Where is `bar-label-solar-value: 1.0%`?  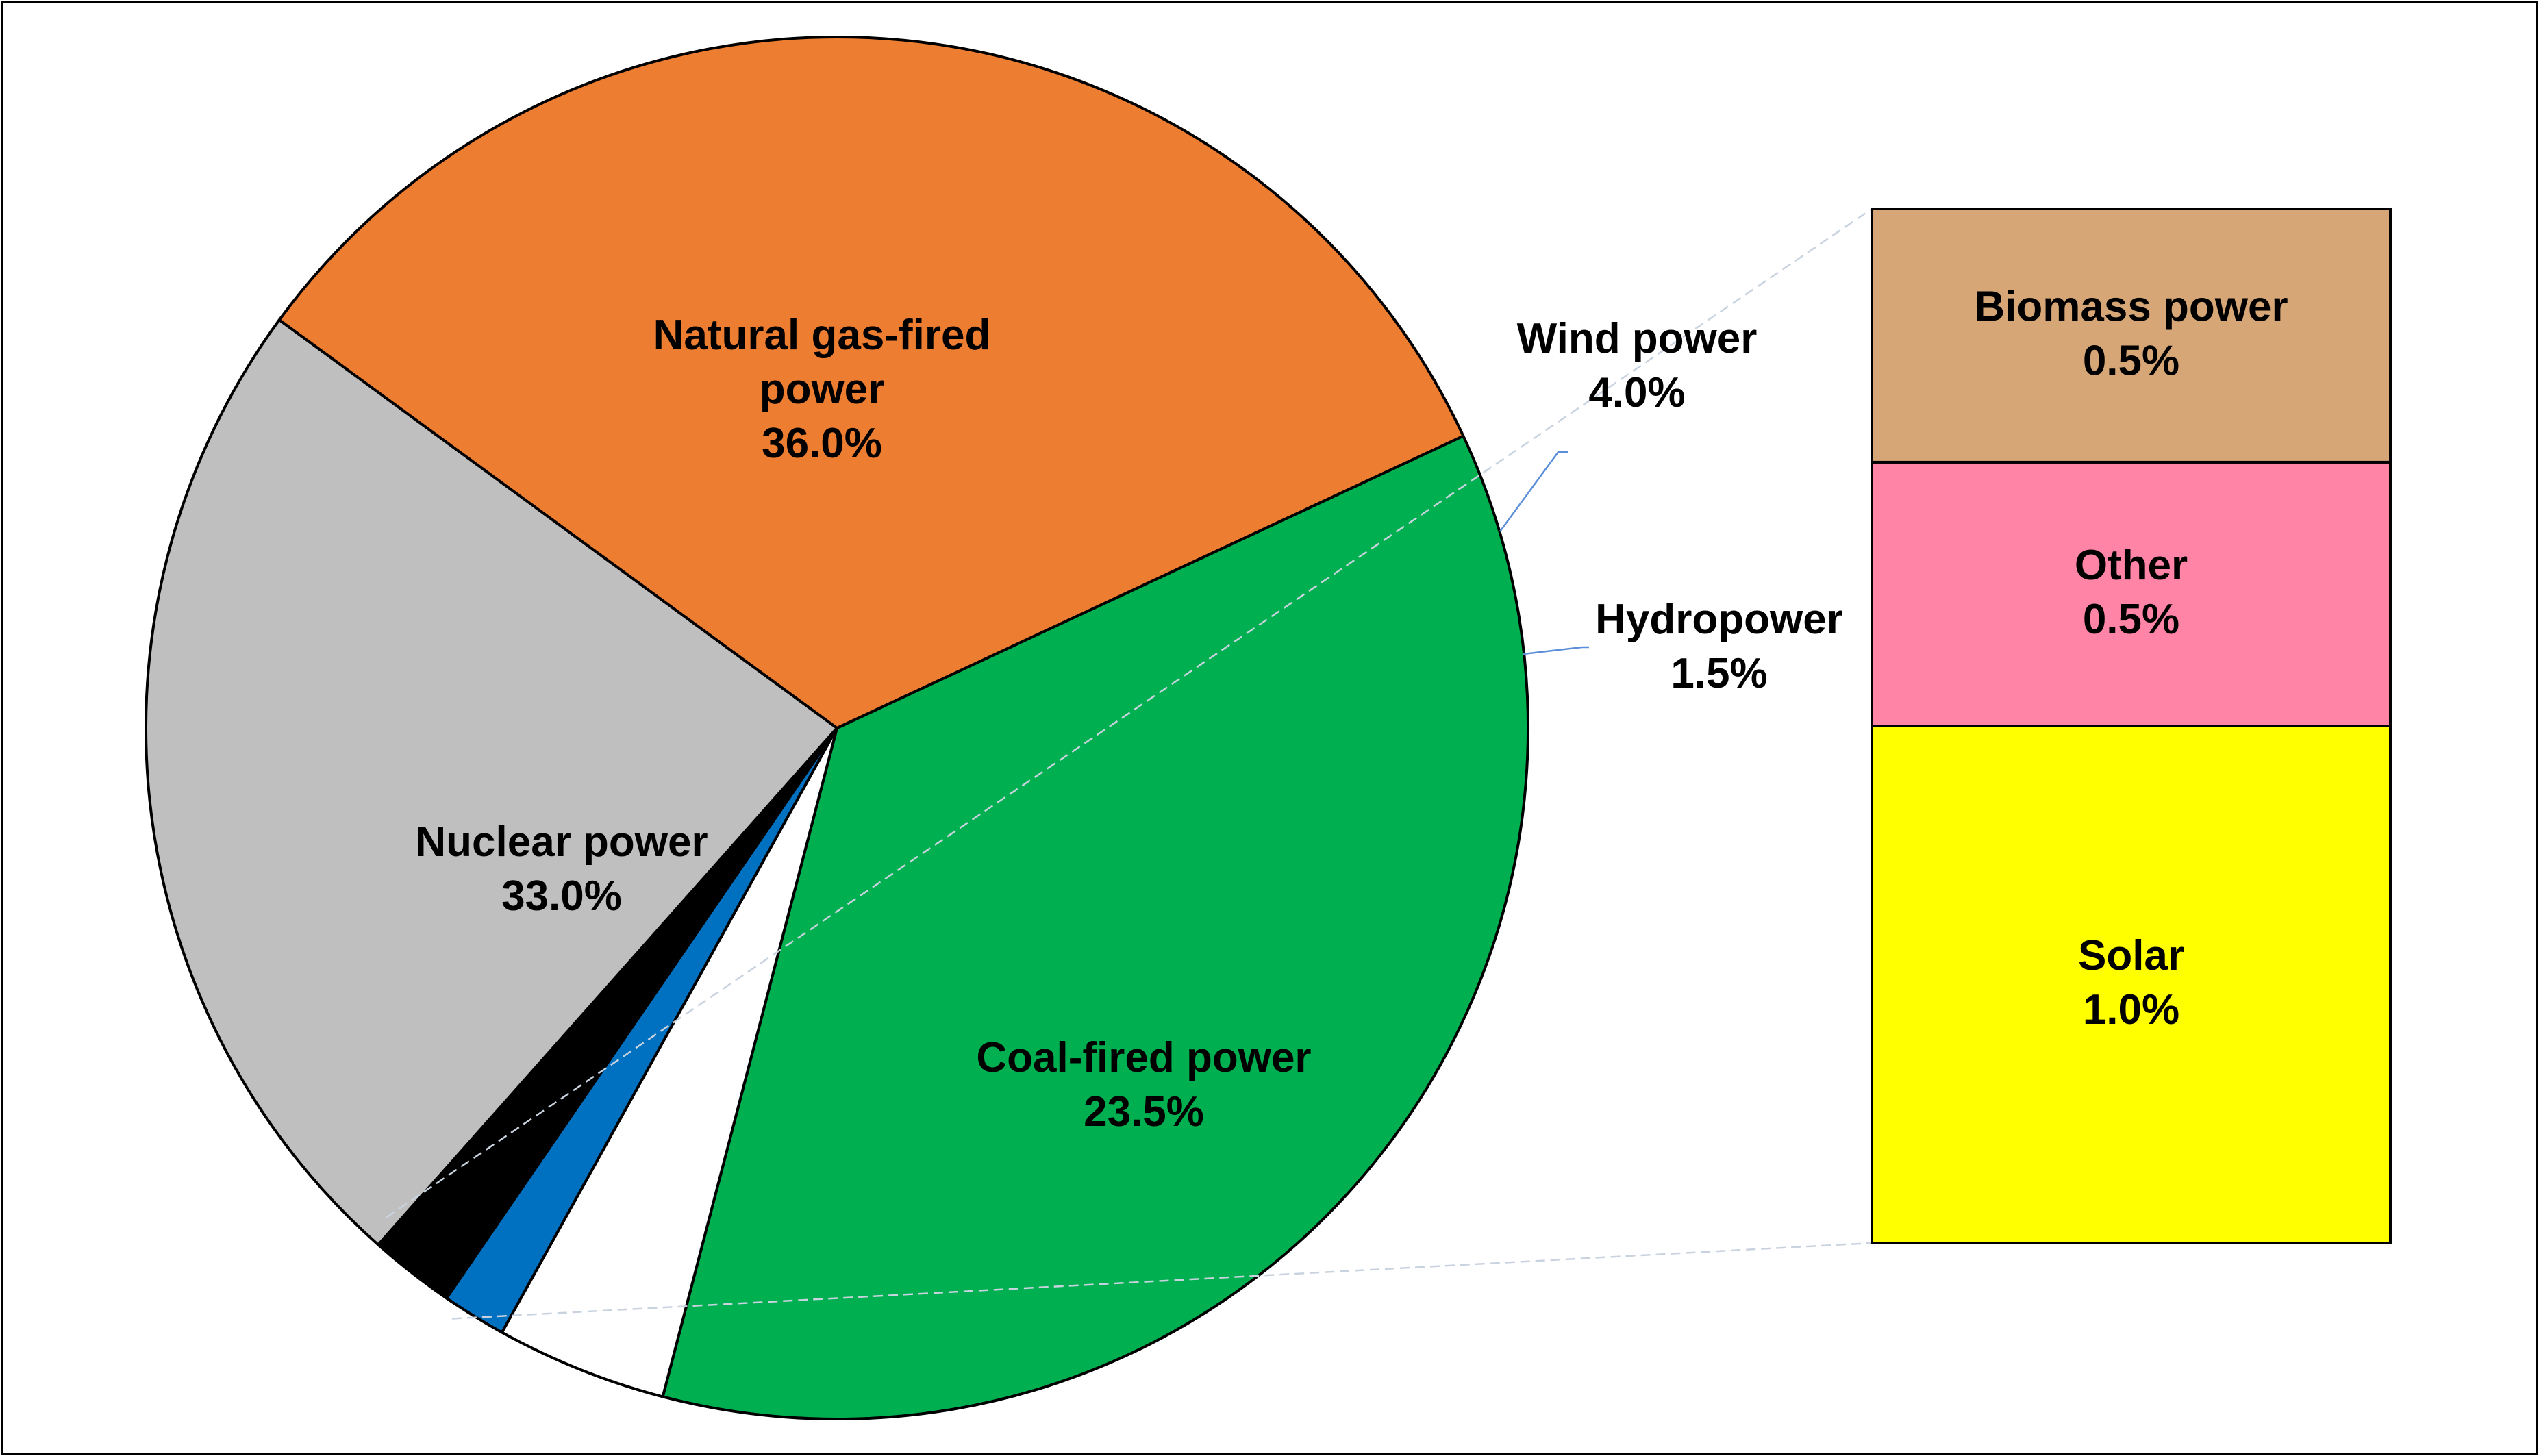 bar-label-solar-value: 1.0% is located at coordinates (2131, 1009).